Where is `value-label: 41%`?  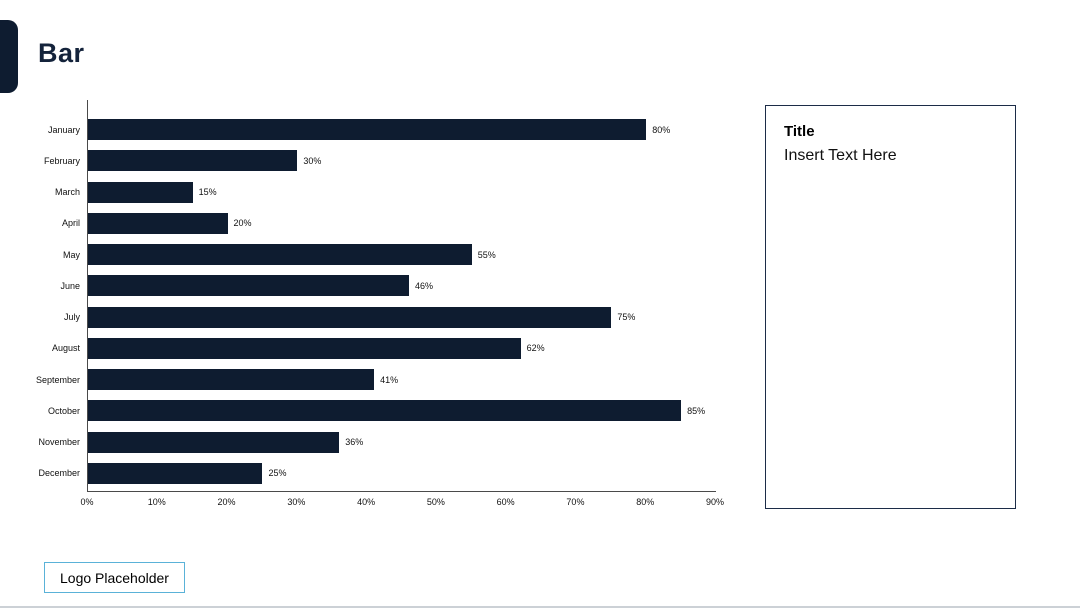 value-label: 41% is located at coordinates (389, 379).